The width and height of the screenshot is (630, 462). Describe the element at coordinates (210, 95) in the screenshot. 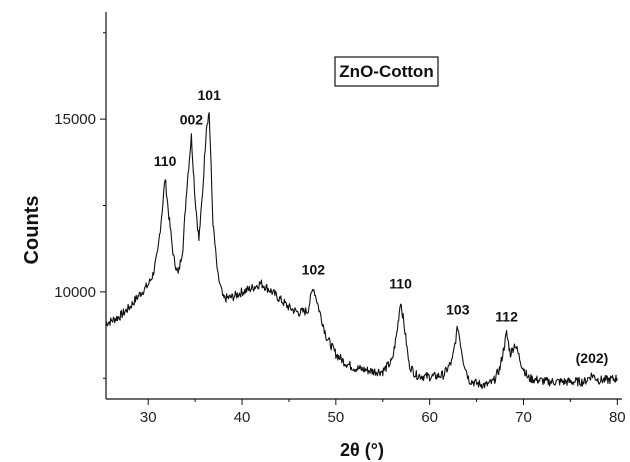

I see `peak-label: 101` at that location.